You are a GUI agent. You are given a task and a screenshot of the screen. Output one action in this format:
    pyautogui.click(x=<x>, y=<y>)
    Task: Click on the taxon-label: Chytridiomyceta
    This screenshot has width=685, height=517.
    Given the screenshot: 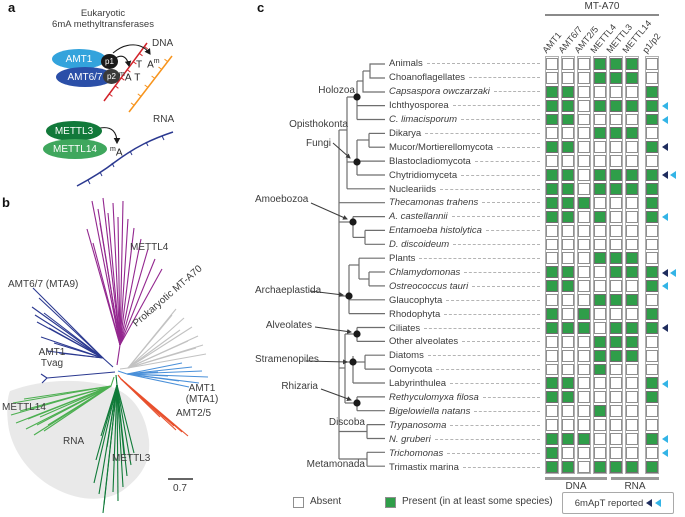 What is the action you would take?
    pyautogui.click(x=423, y=175)
    